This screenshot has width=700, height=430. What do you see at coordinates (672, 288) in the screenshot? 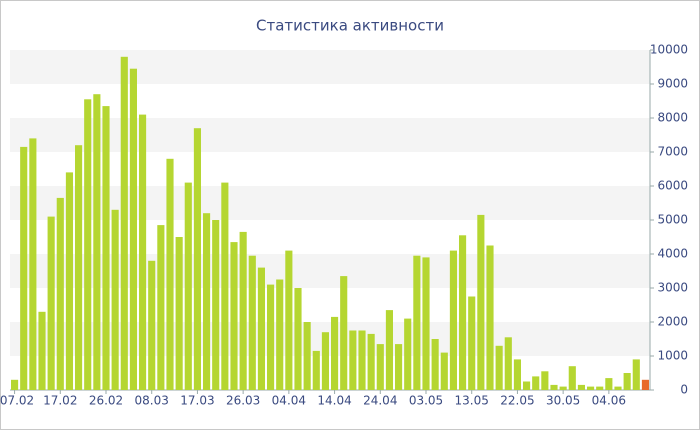
I see `y-tick-label: 3000` at bounding box center [672, 288].